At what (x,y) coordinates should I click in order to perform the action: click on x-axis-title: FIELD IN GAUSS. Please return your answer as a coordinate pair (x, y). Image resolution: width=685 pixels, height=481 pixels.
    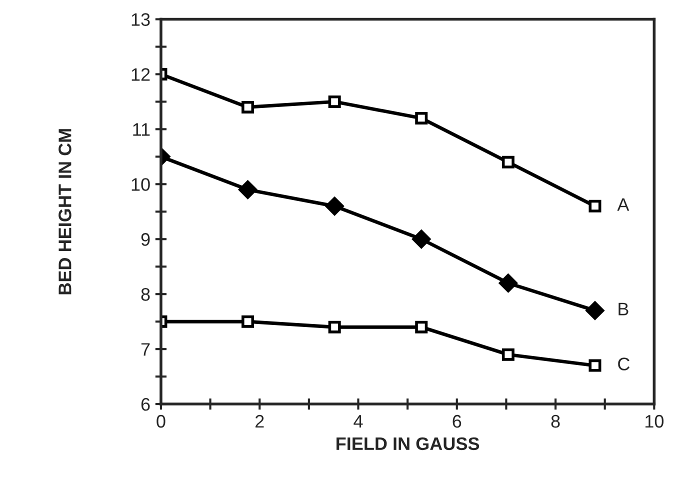
    Looking at the image, I should click on (408, 443).